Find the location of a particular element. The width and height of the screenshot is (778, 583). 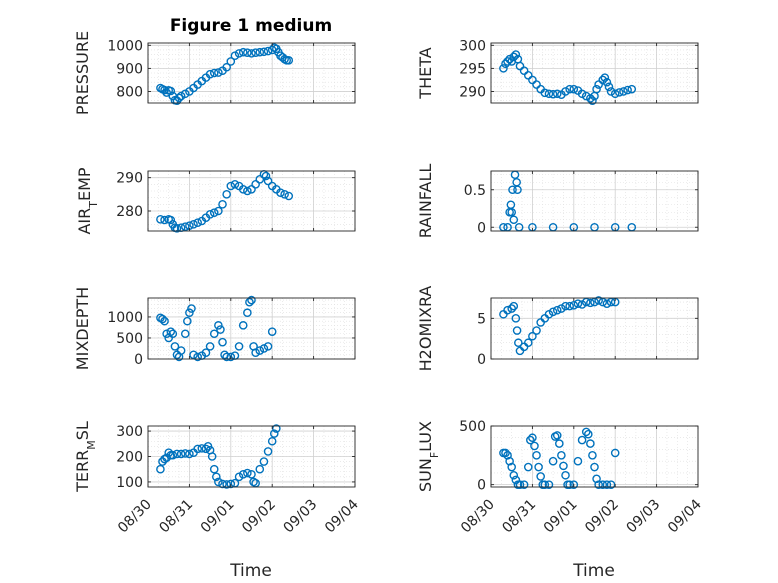

x-axis-label-left: Time is located at coordinates (250, 571).